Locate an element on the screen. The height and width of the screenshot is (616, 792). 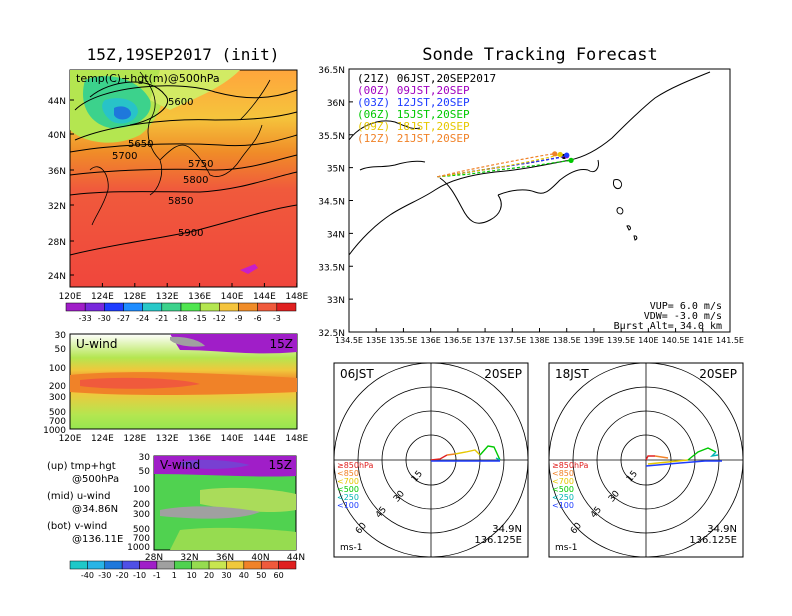
colorbar-label: 50 is located at coordinates (261, 575).